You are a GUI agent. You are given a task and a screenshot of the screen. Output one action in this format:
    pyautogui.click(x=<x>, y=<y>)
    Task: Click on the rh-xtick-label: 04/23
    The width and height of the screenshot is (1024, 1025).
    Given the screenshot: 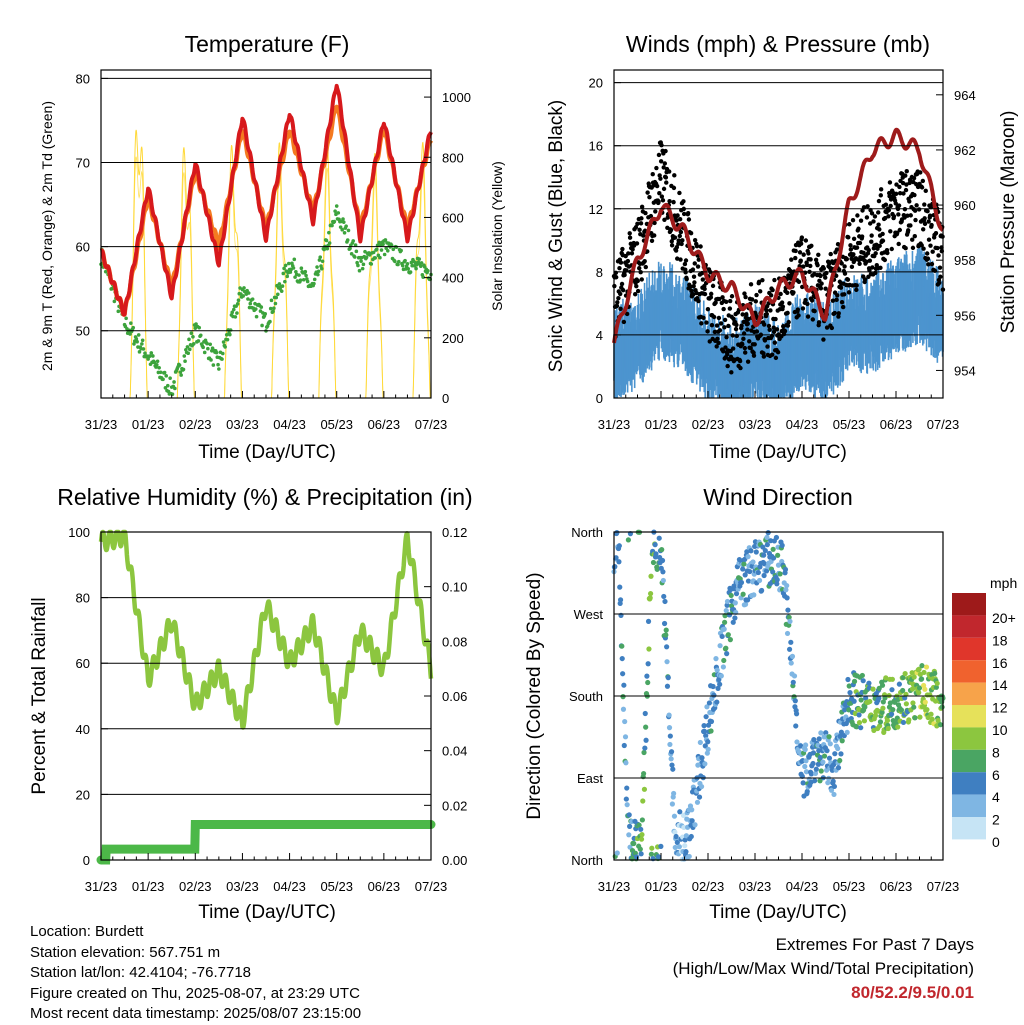 What is the action you would take?
    pyautogui.click(x=289, y=886)
    